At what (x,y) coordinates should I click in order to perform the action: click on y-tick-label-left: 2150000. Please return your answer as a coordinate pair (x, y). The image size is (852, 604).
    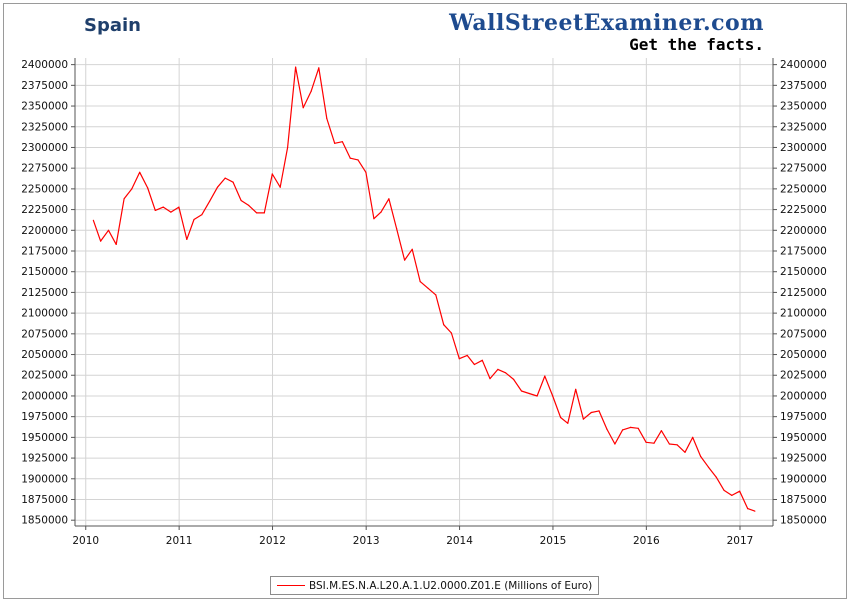
    Looking at the image, I should click on (44, 272).